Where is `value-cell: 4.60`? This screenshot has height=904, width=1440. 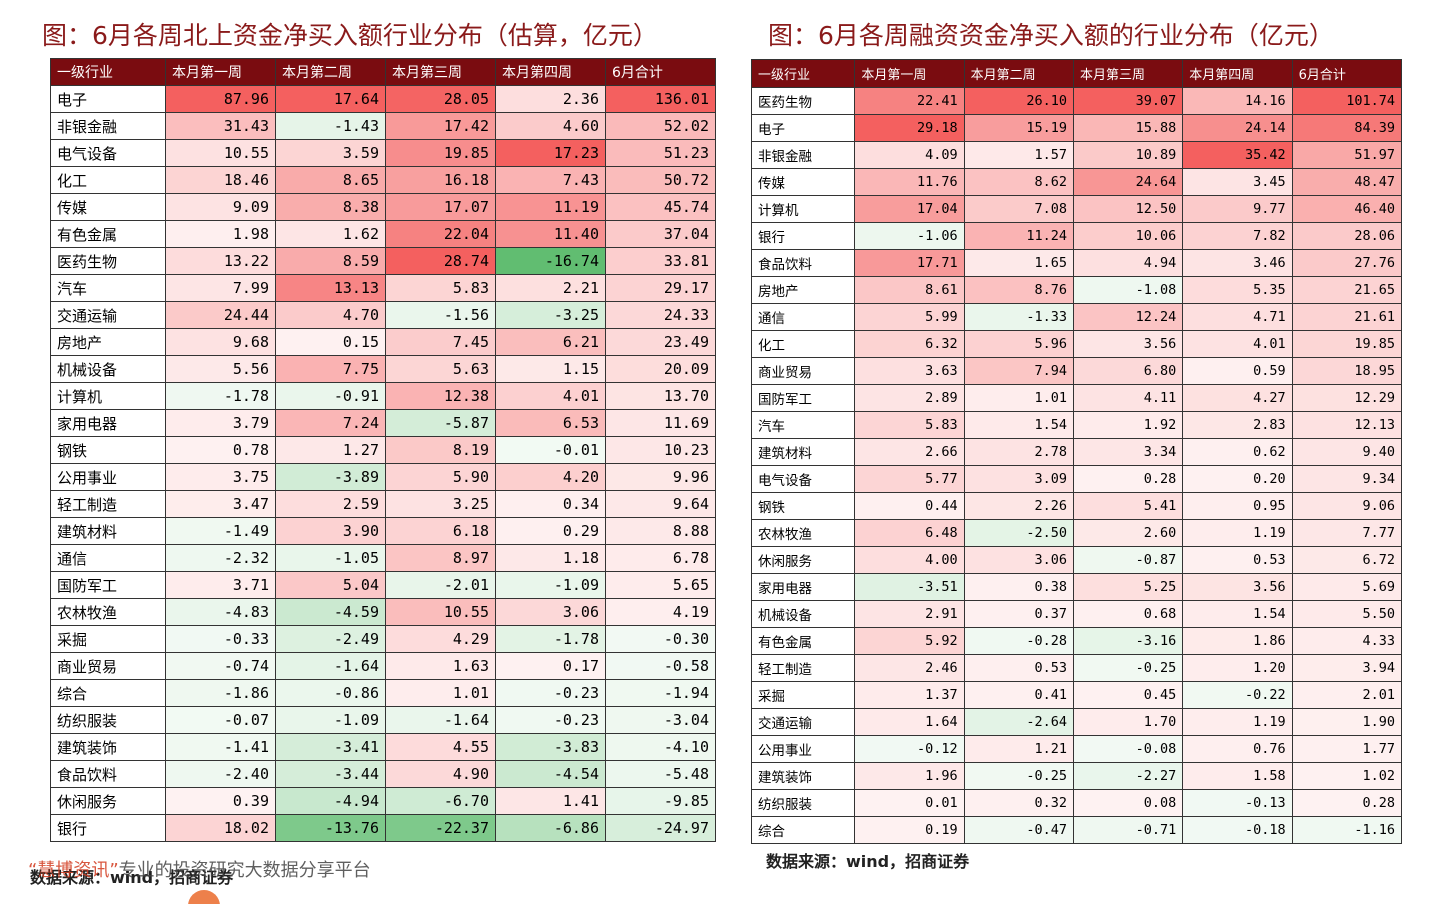
value-cell: 4.60 is located at coordinates (550, 126).